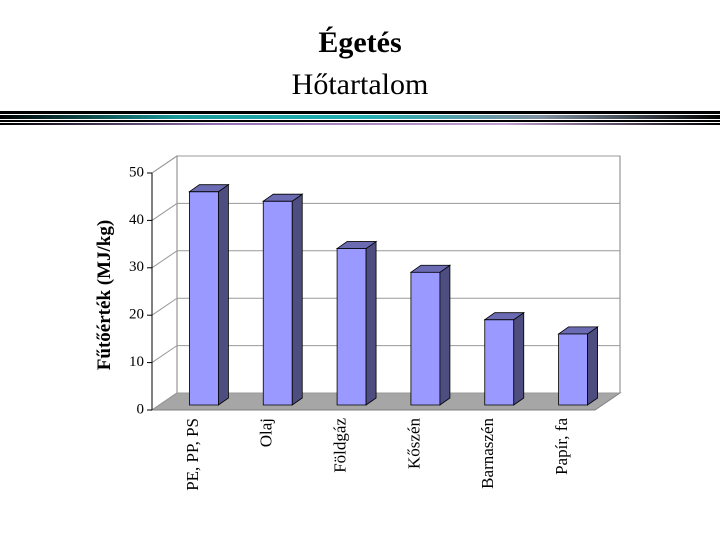 The height and width of the screenshot is (540, 720). Describe the element at coordinates (266, 432) in the screenshot. I see `x-tick-label: Olaj` at that location.